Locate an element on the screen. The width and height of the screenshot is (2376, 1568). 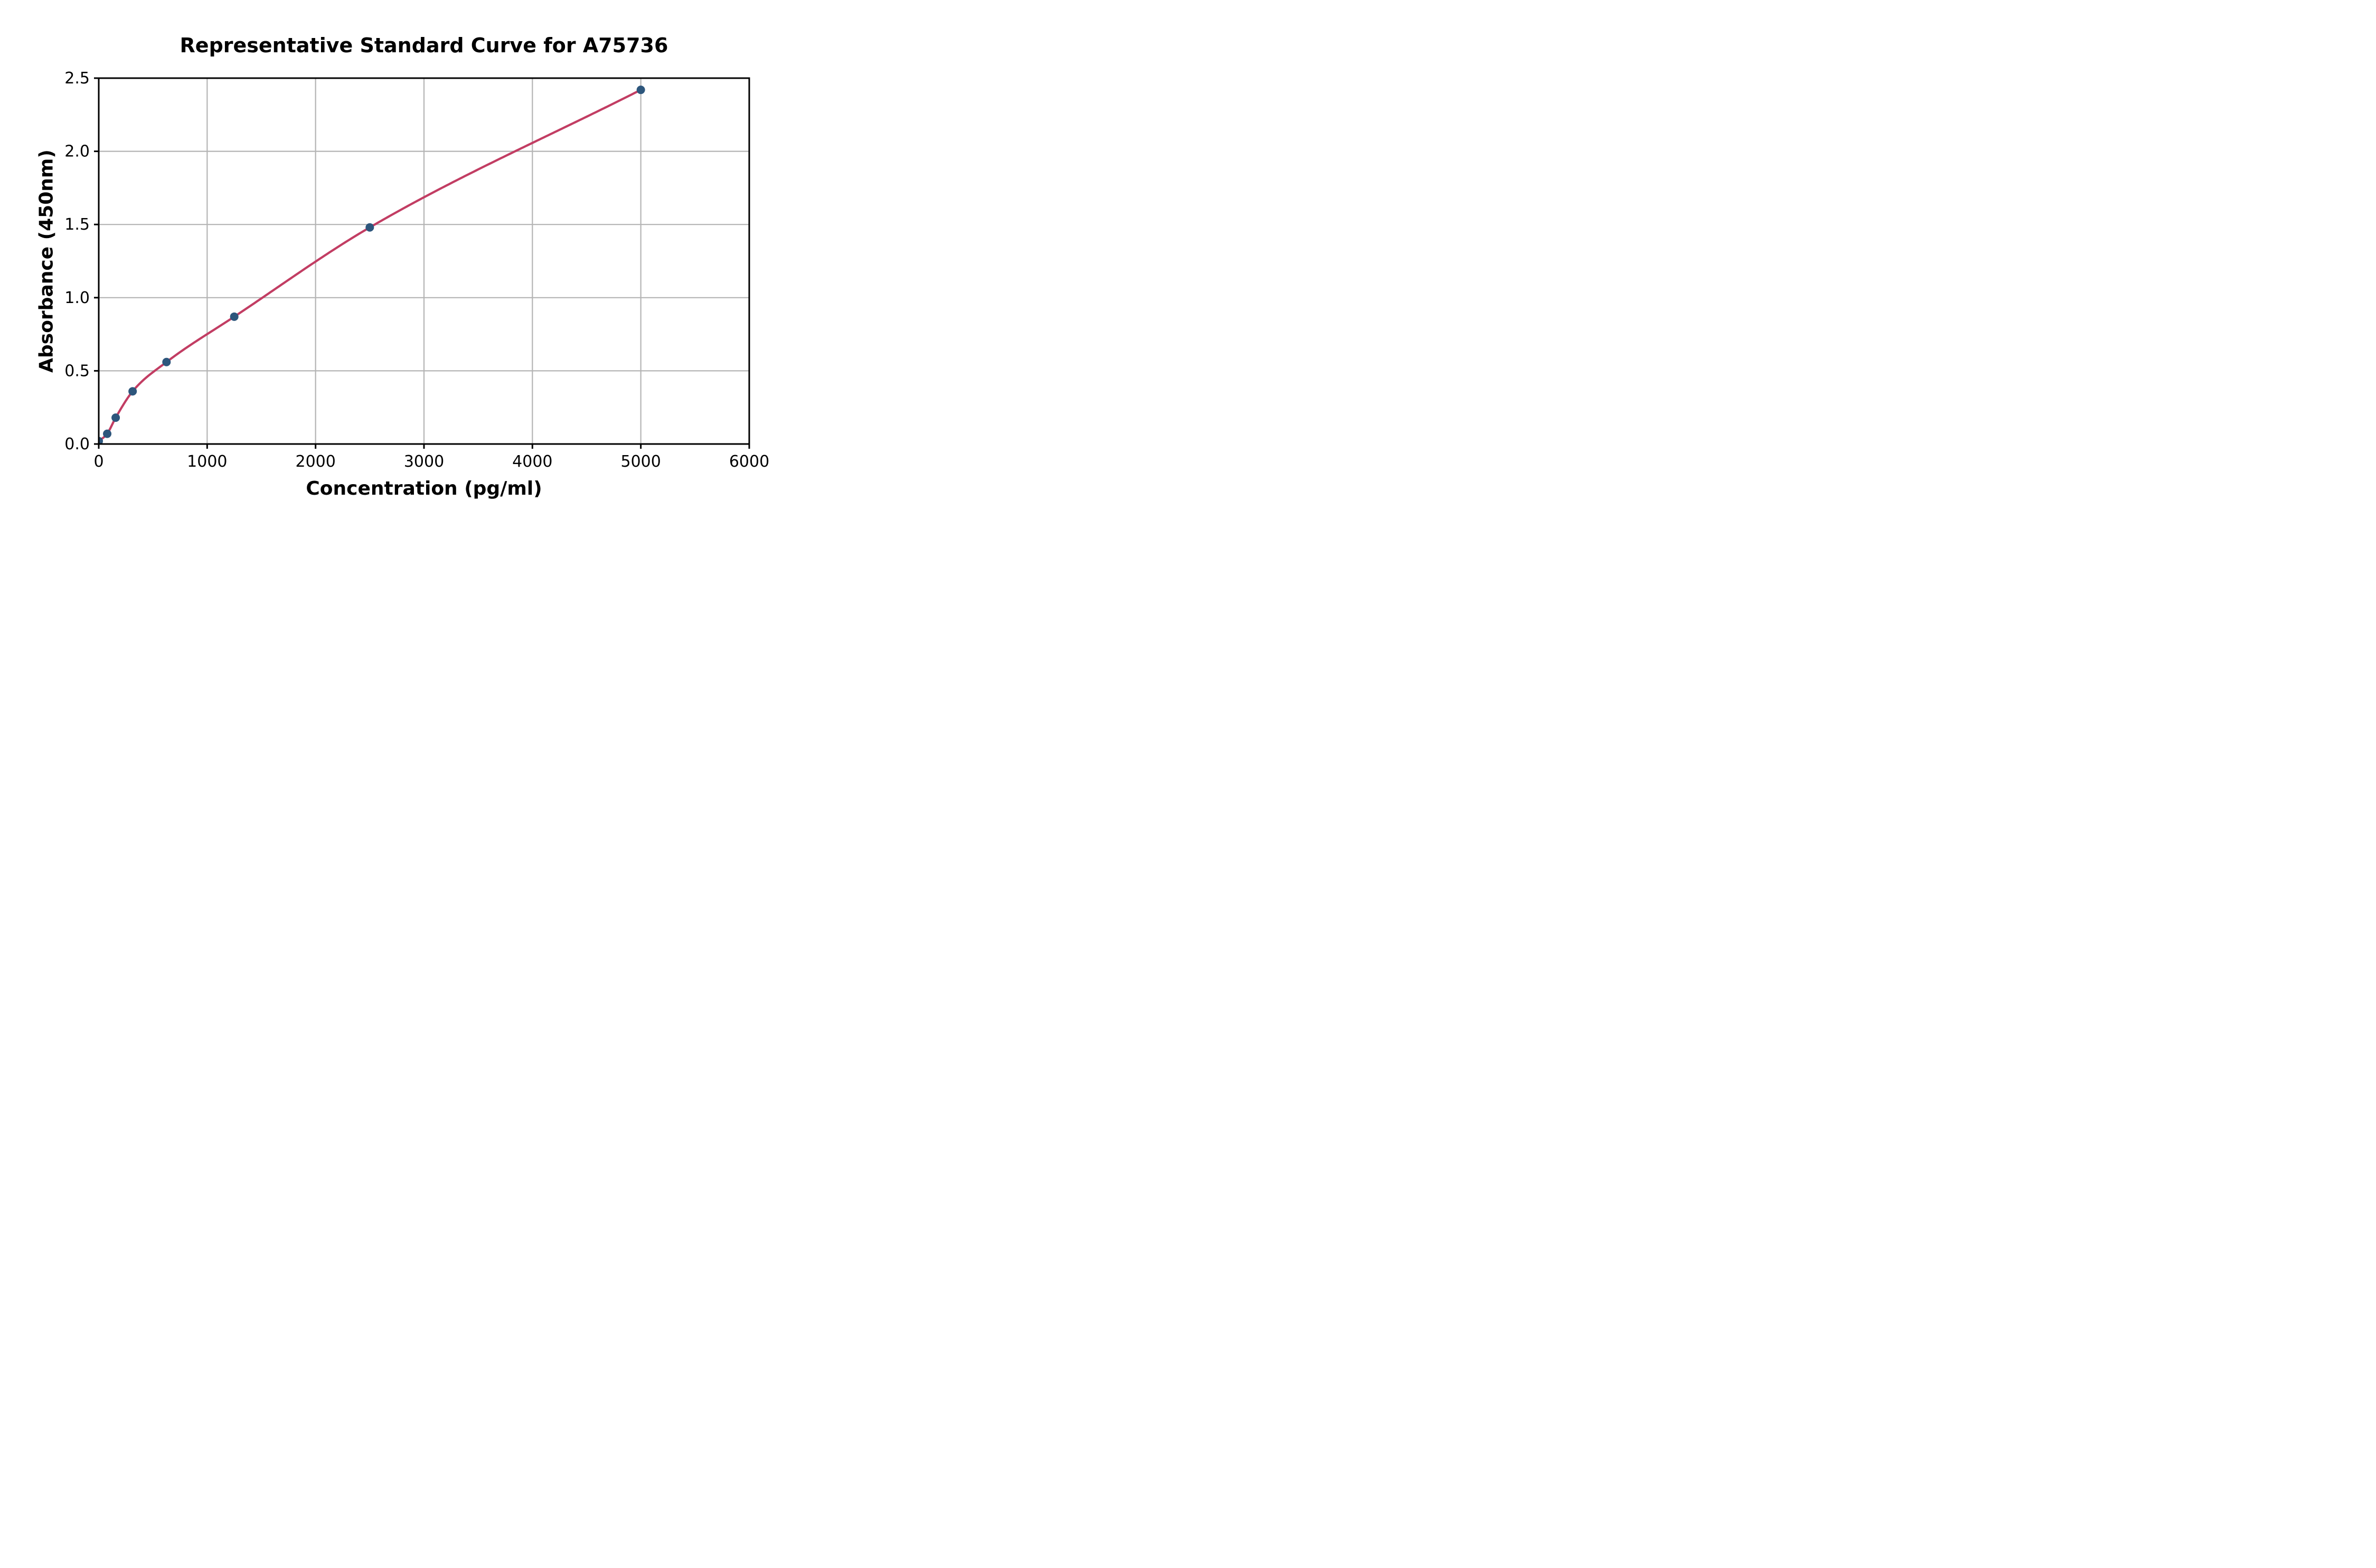
x-tick-label: 6000 is located at coordinates (749, 462).